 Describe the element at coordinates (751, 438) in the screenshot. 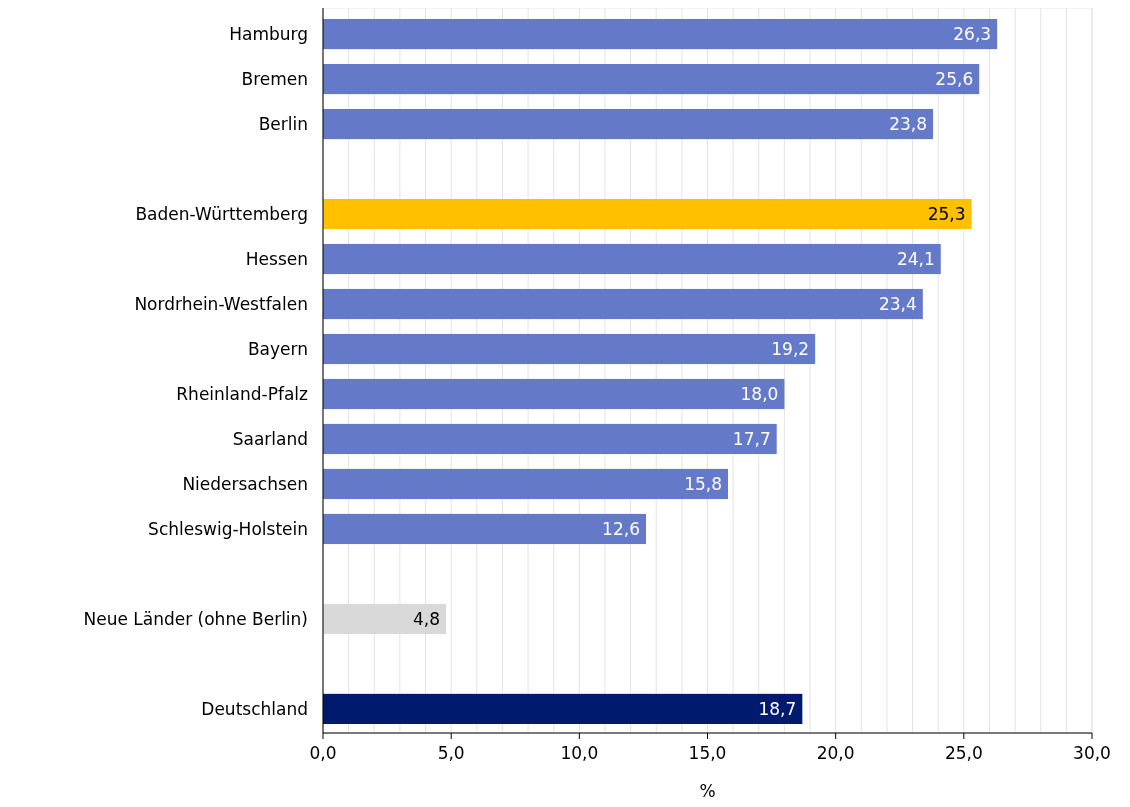

I see `data-label: 17,7` at that location.